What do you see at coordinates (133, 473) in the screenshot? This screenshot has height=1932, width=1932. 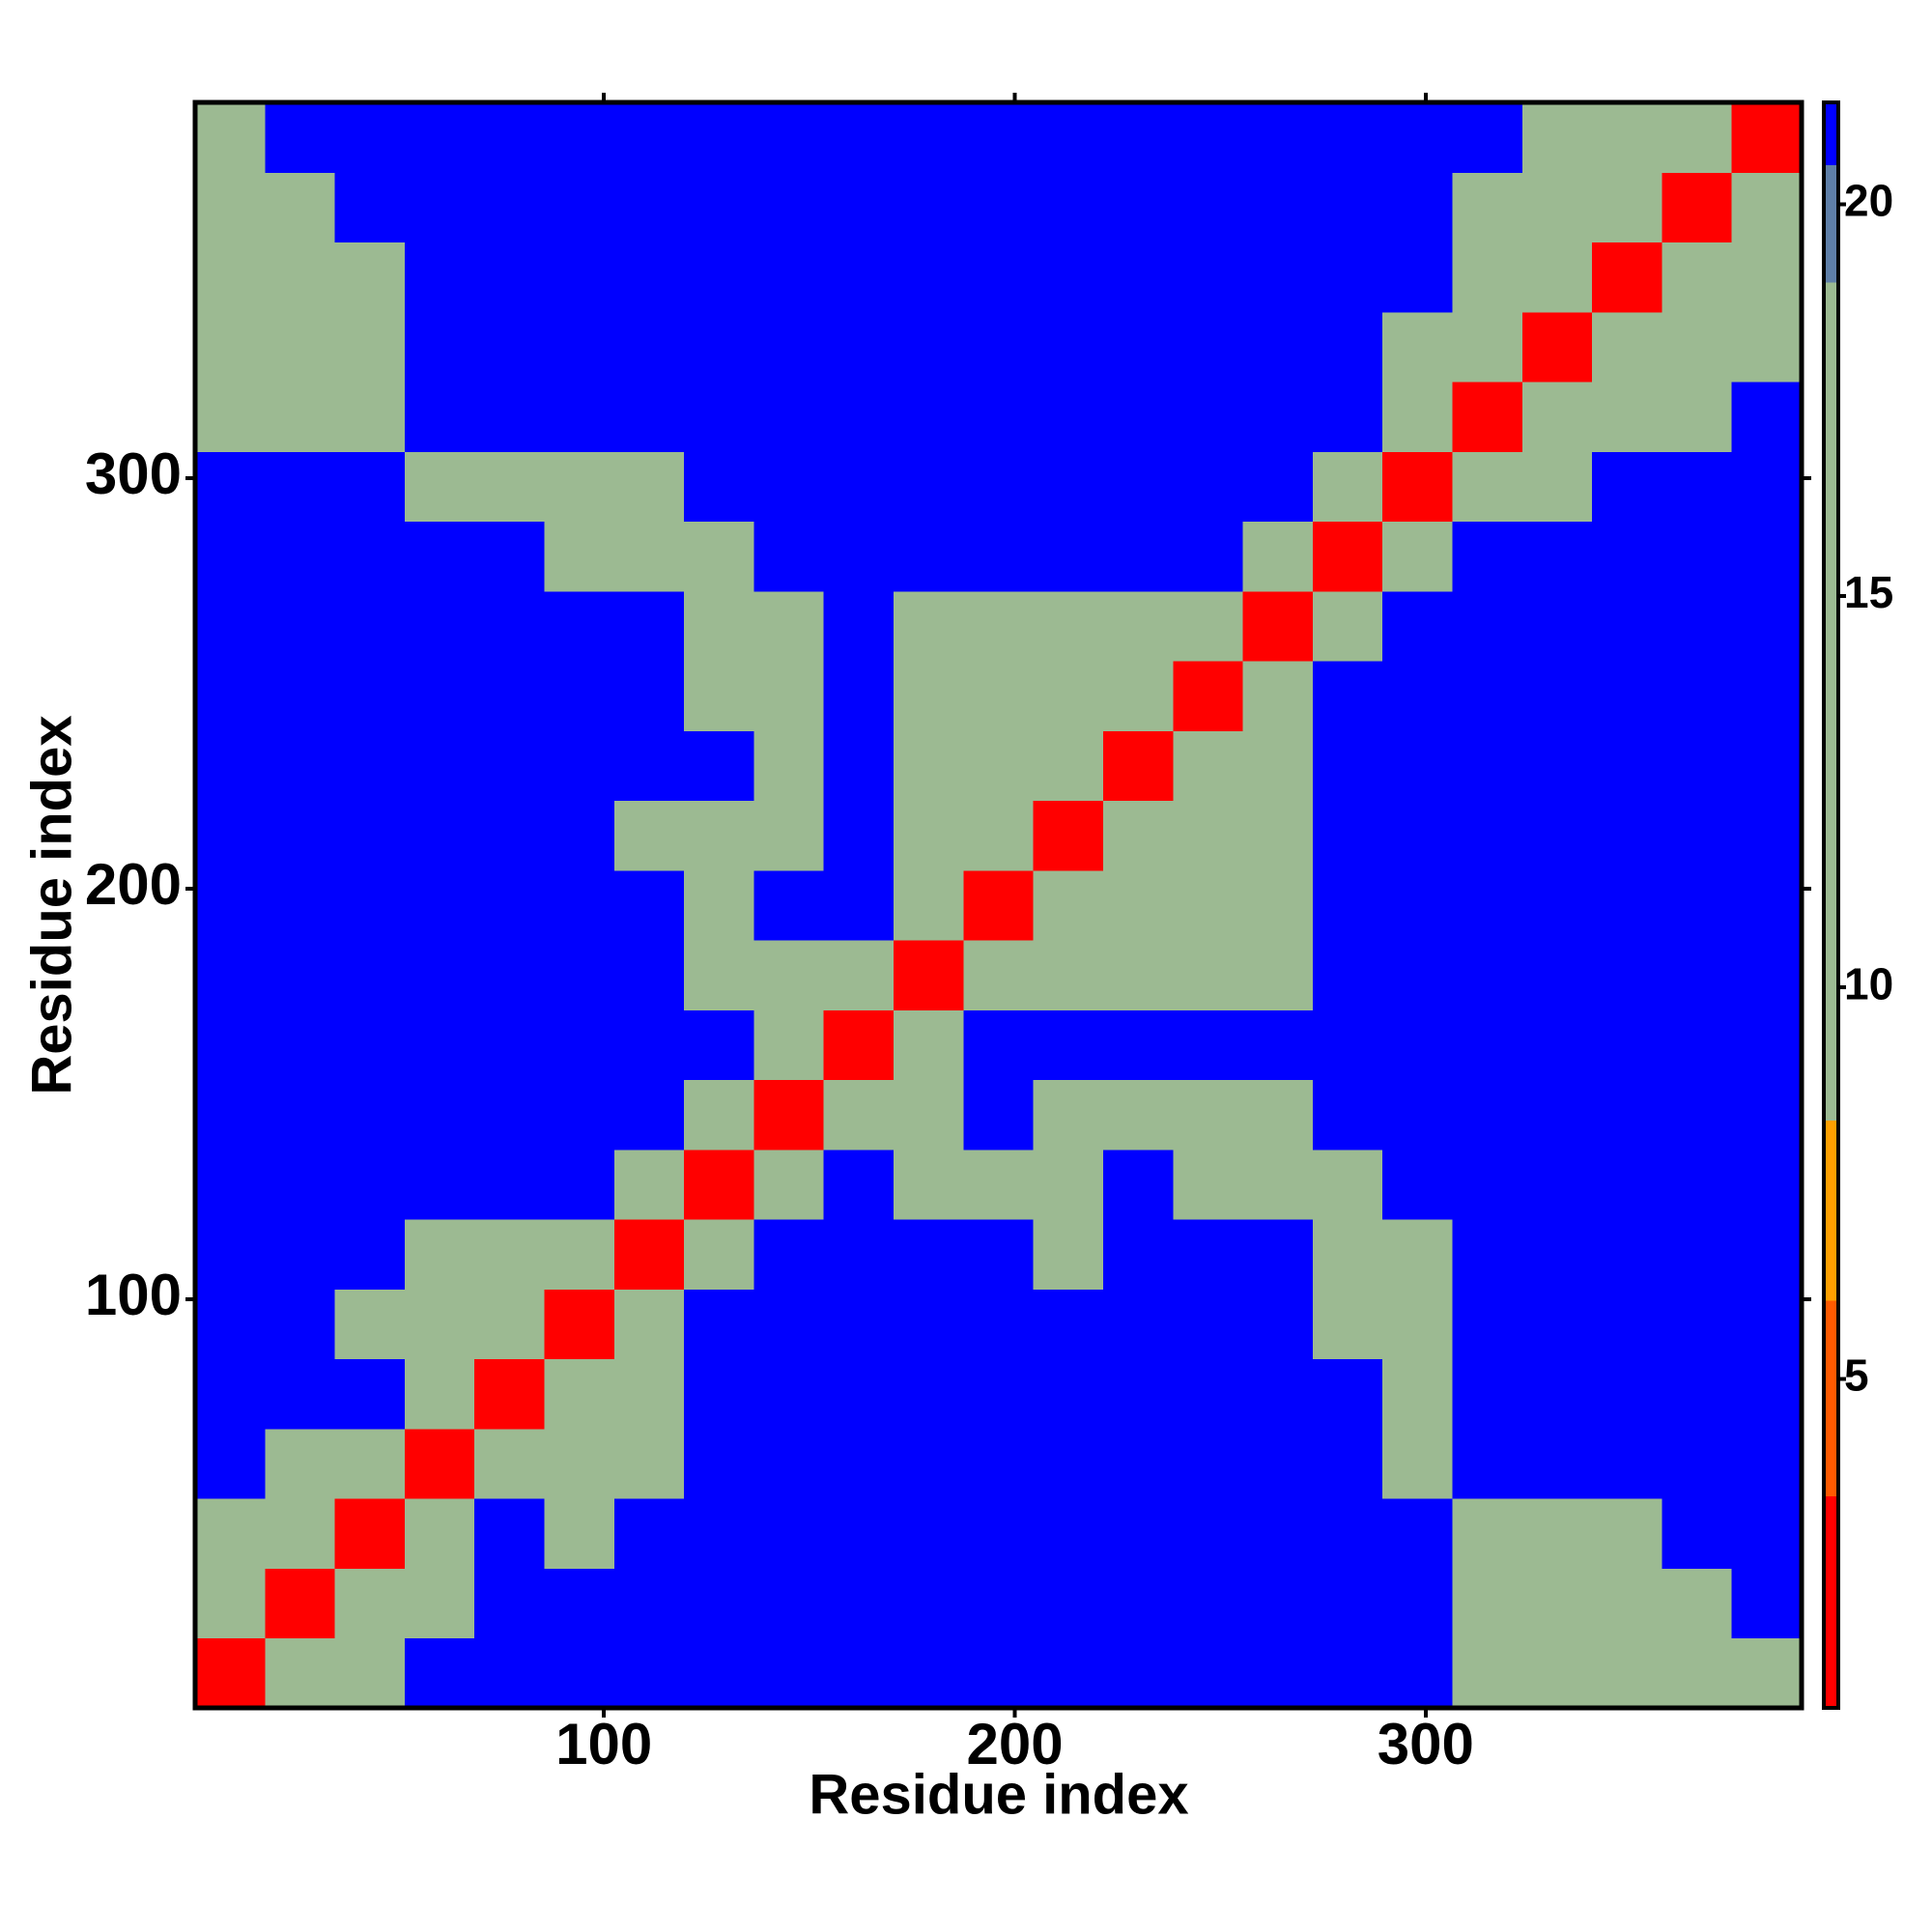 I see `y-tick-label: 300` at bounding box center [133, 473].